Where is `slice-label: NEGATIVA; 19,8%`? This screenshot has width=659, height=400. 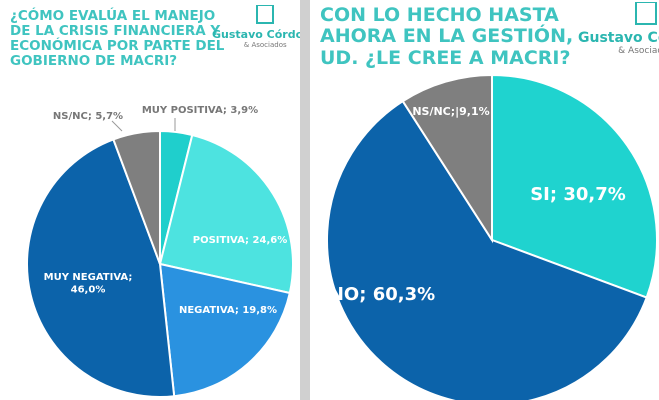 slice-label: NEGATIVA; 19,8% is located at coordinates (228, 310).